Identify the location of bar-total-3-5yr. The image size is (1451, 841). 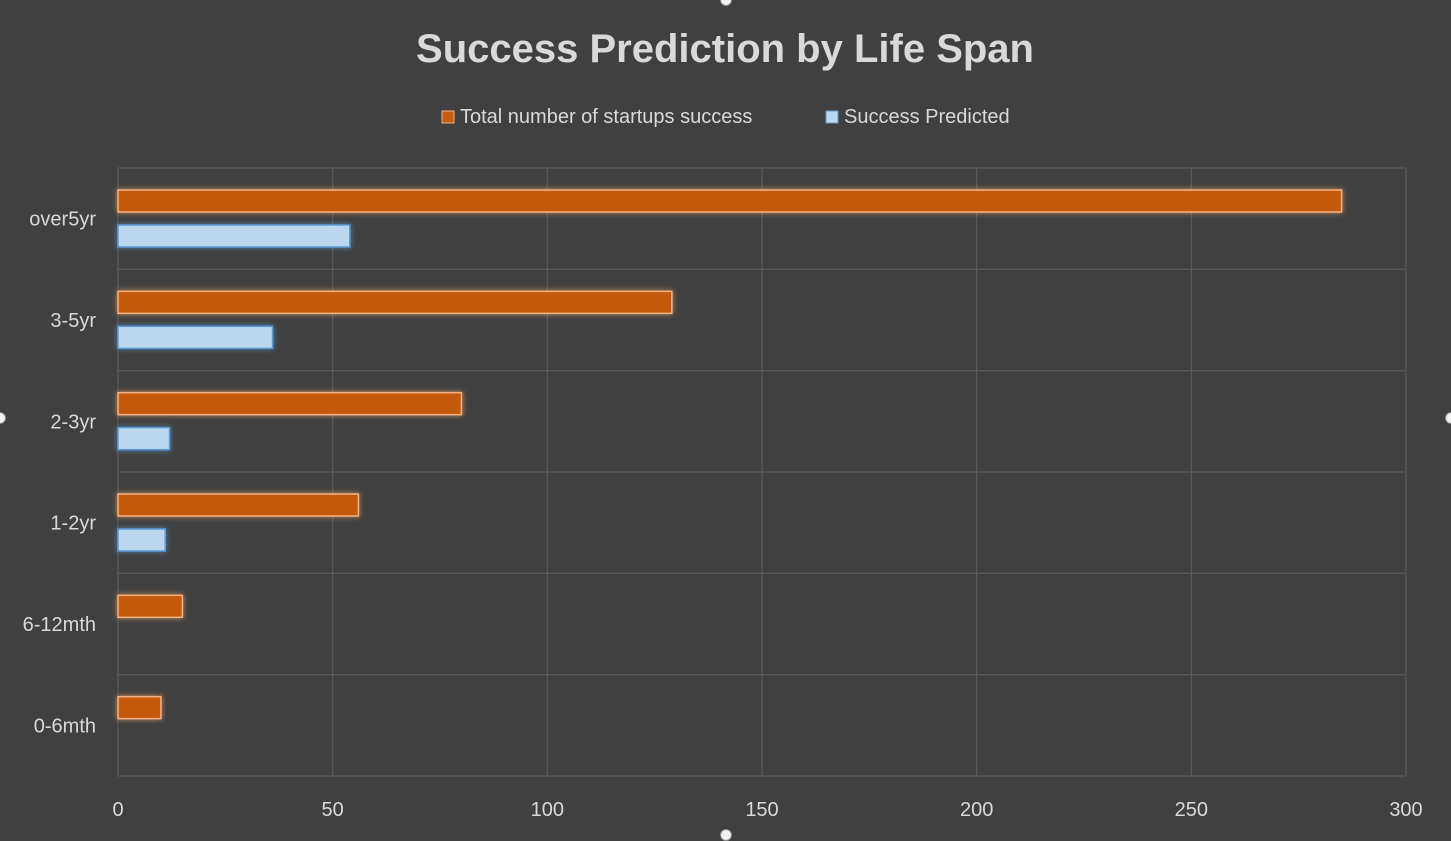
(395, 302).